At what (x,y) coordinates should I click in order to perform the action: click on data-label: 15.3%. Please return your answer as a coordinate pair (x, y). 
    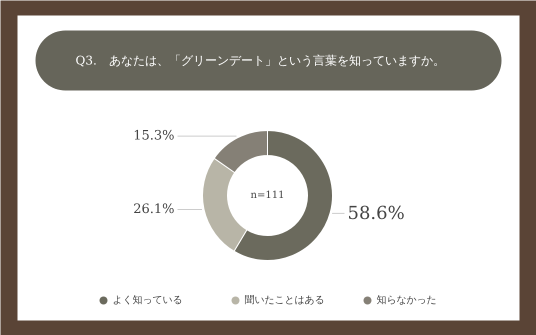
    Looking at the image, I should click on (154, 136).